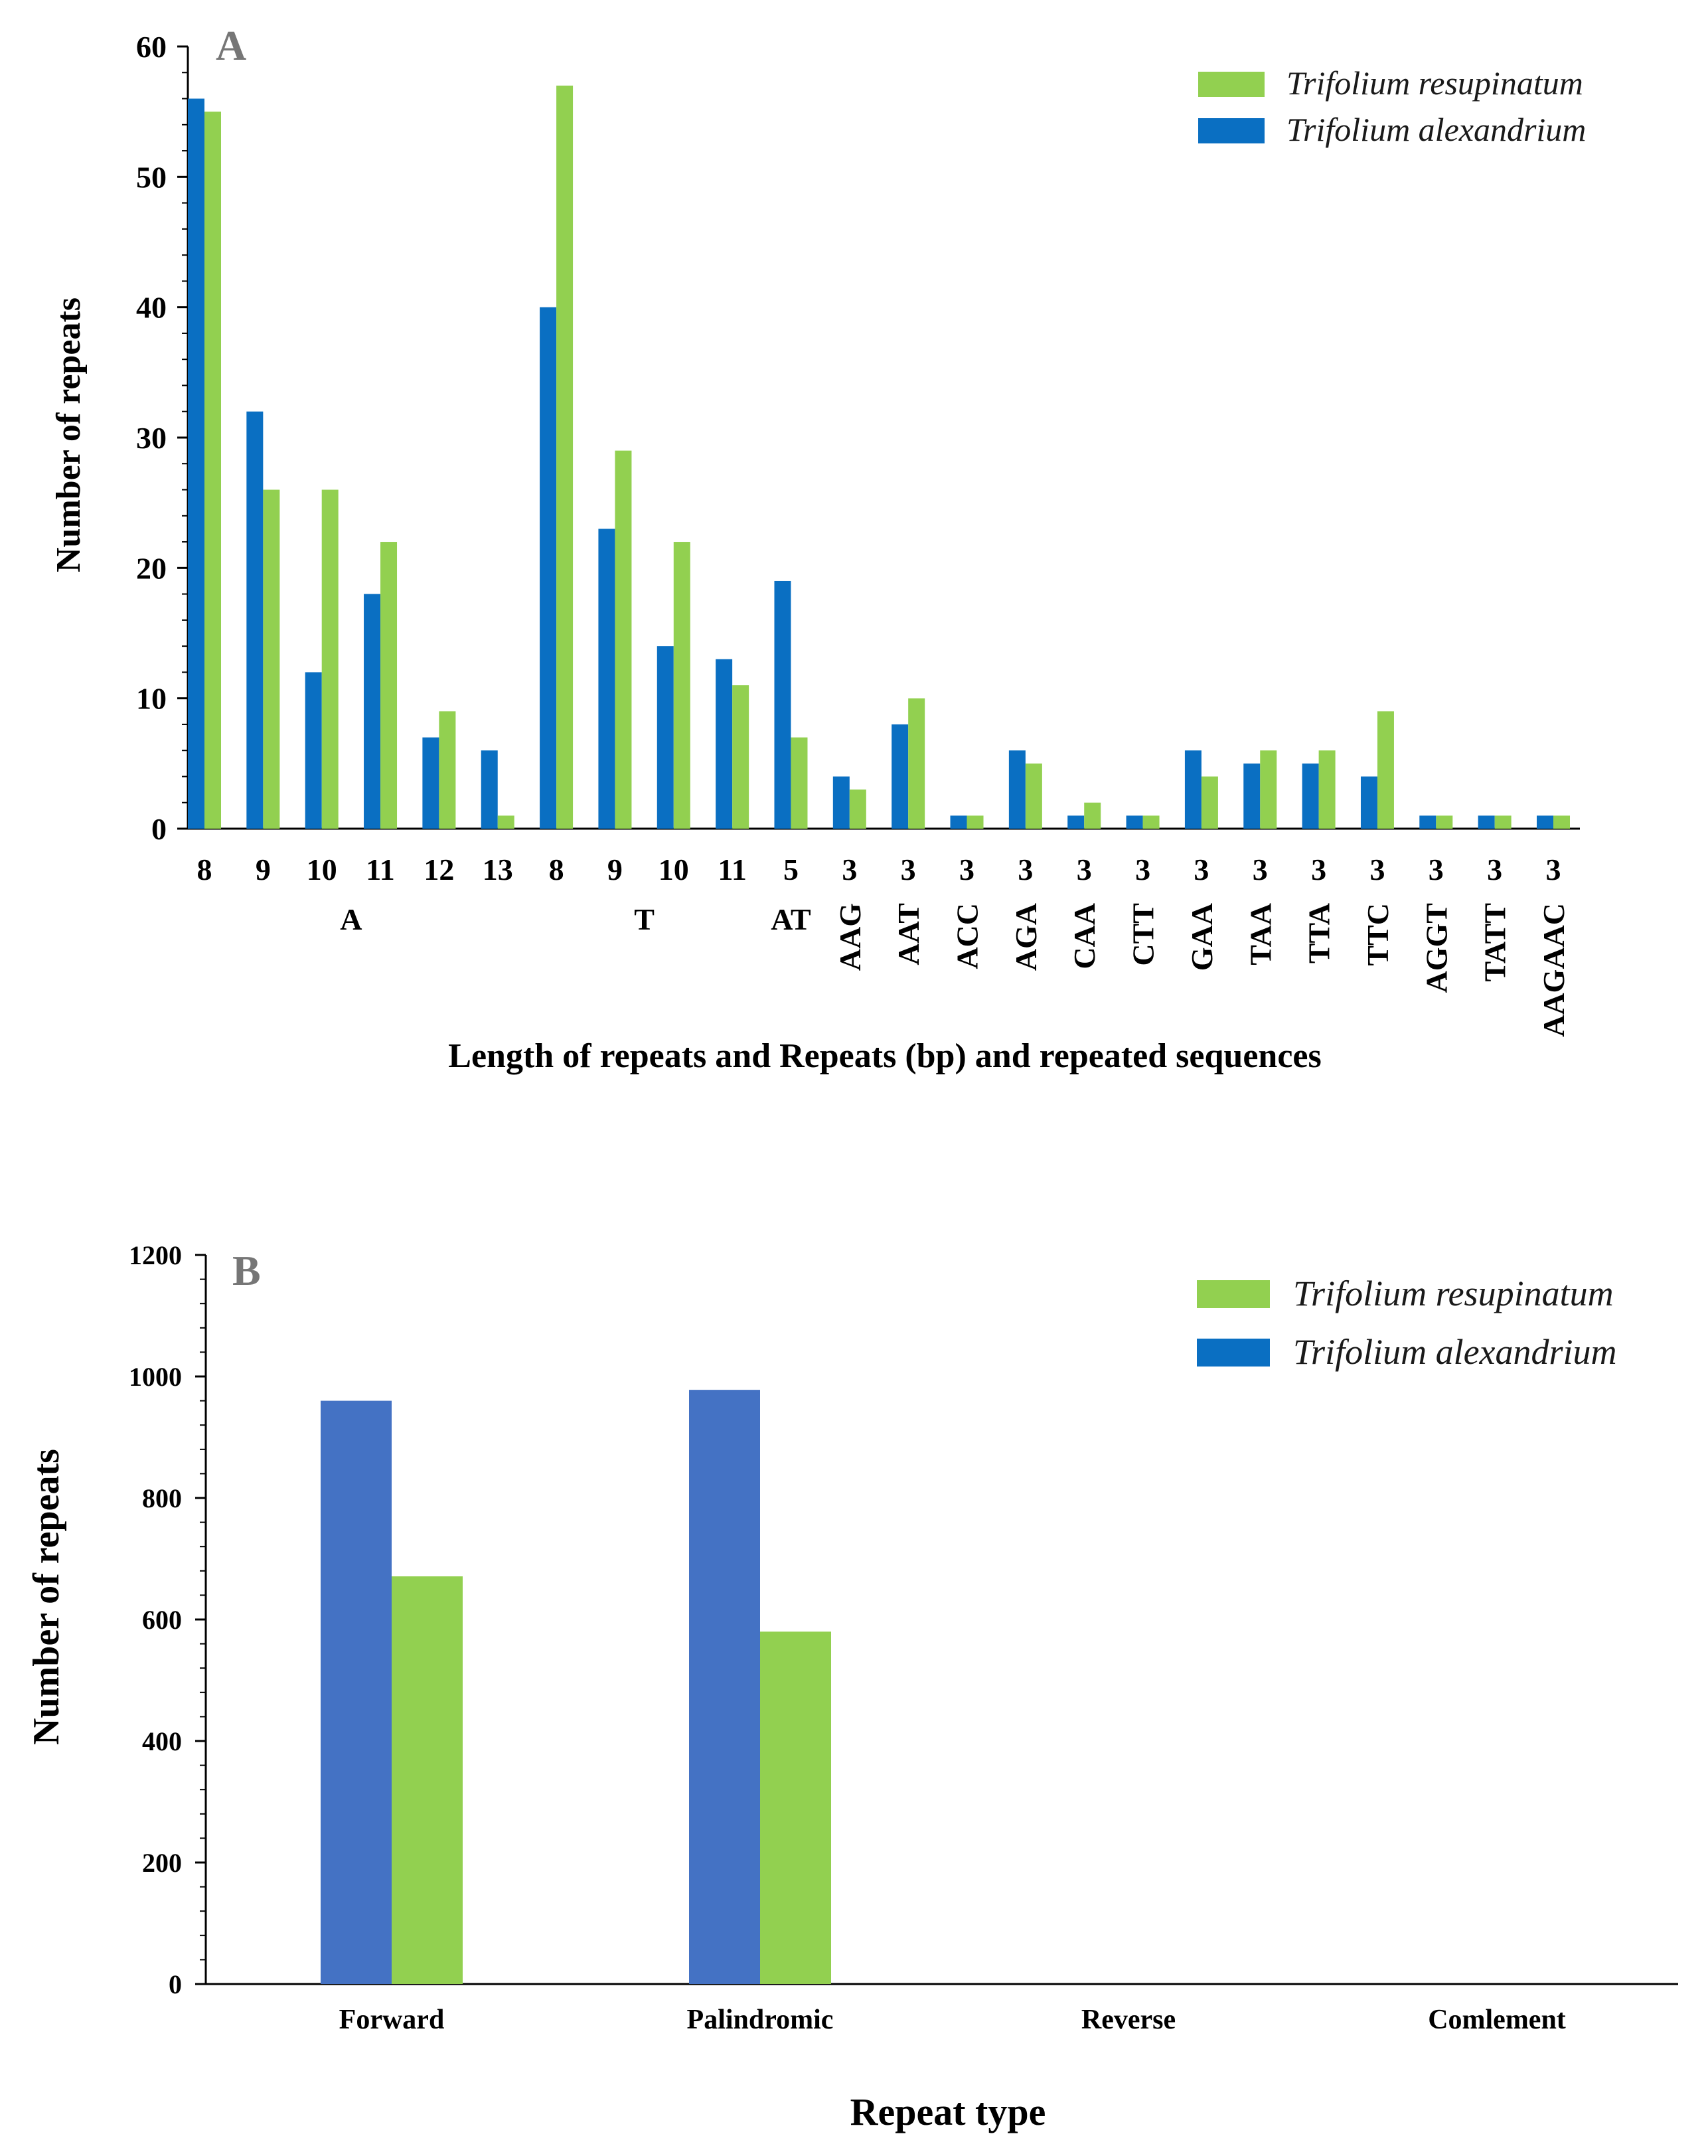 Image resolution: width=1708 pixels, height=2156 pixels. I want to click on motif-label: TATT, so click(1495, 942).